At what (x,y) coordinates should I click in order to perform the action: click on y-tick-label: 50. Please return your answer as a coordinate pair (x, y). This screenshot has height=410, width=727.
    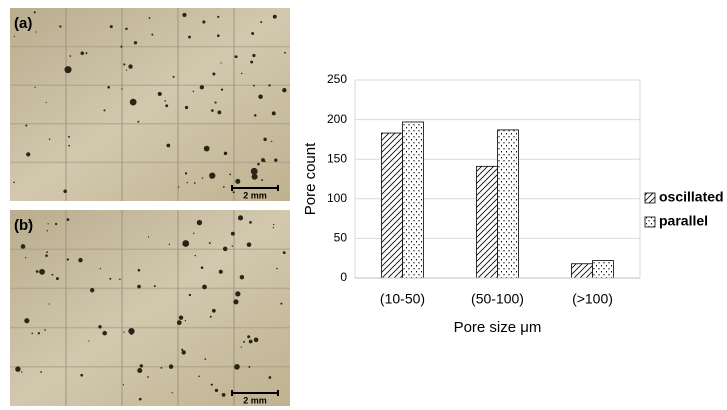
    Looking at the image, I should click on (341, 238).